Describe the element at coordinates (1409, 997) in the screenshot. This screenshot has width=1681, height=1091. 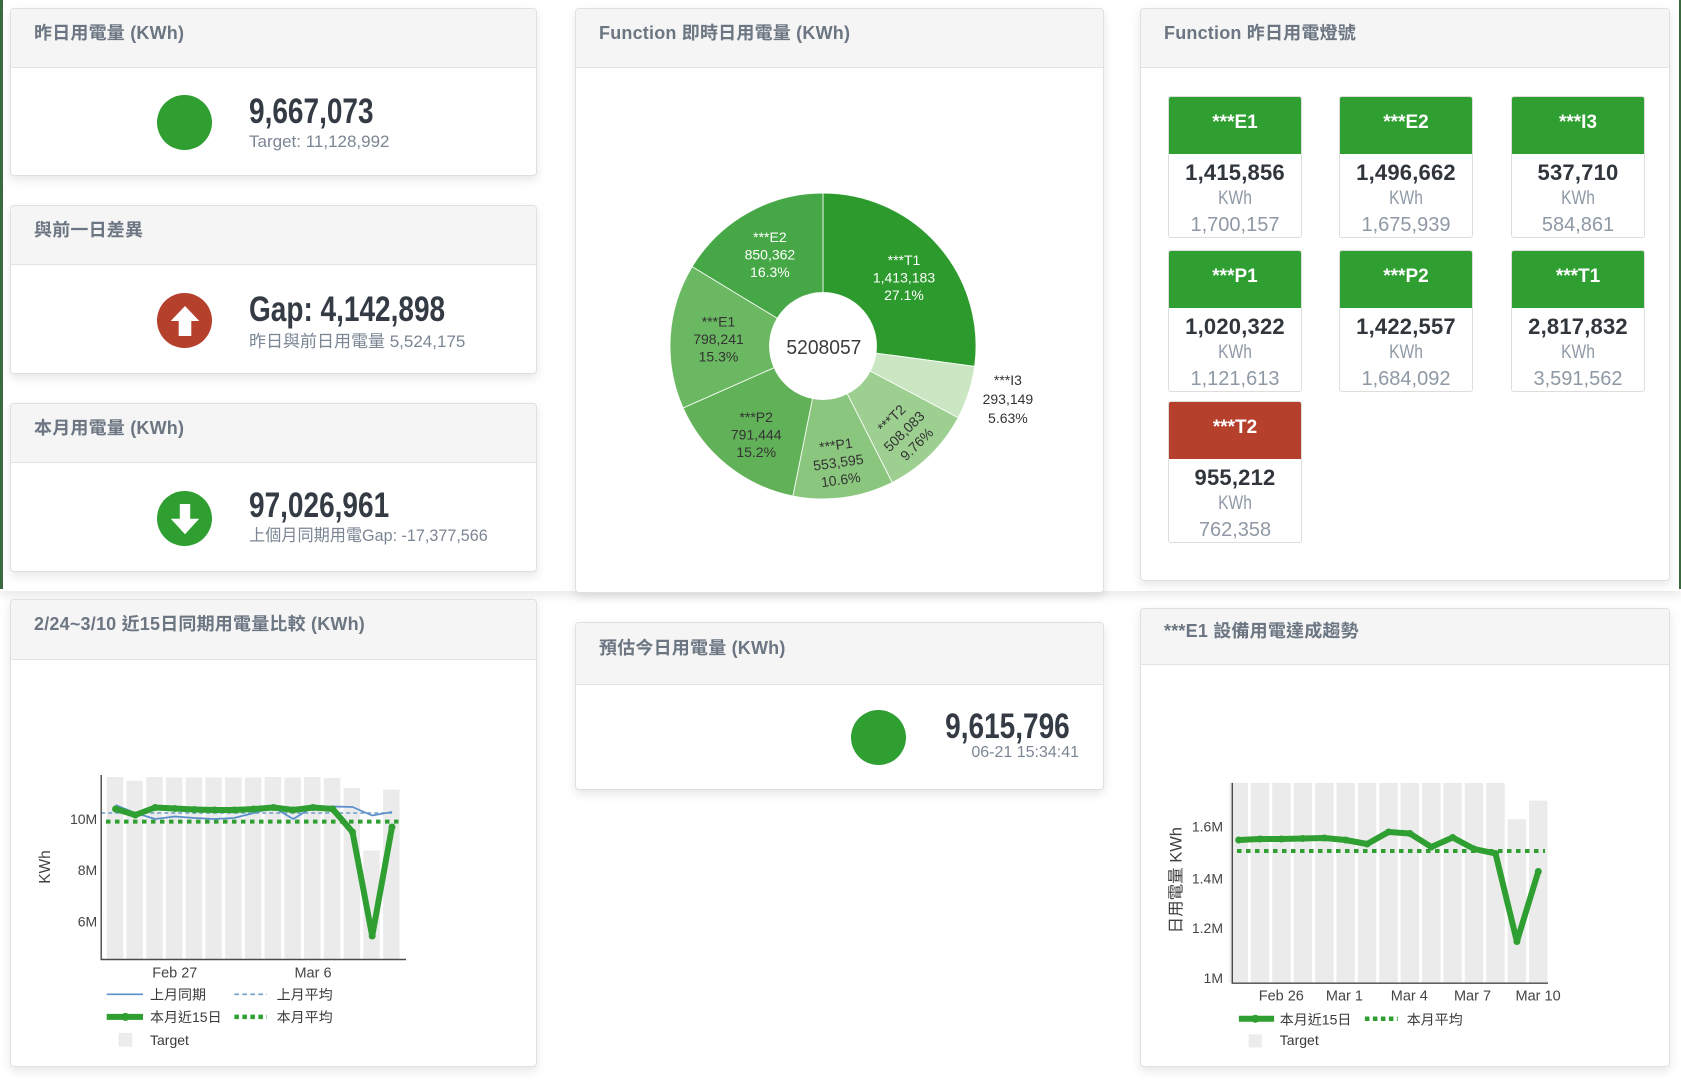
I see `svg-text: Mar 4` at that location.